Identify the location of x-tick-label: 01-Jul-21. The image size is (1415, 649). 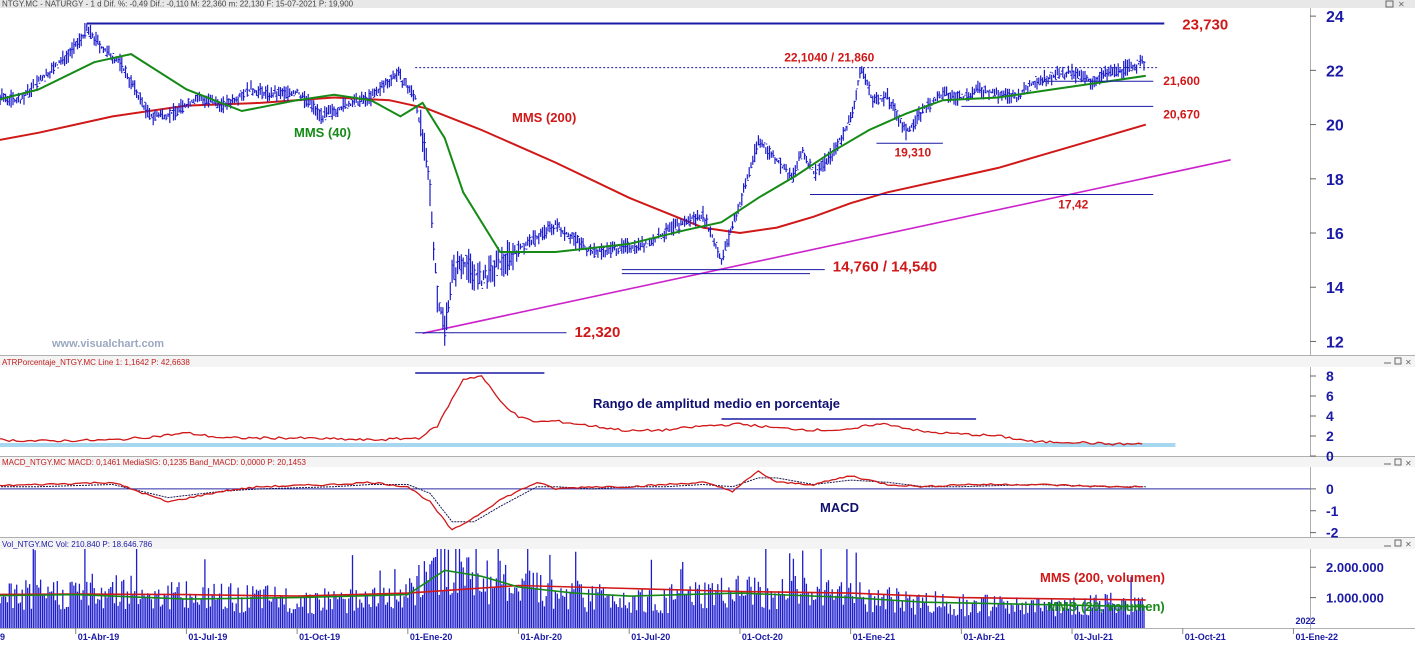
(1093, 637).